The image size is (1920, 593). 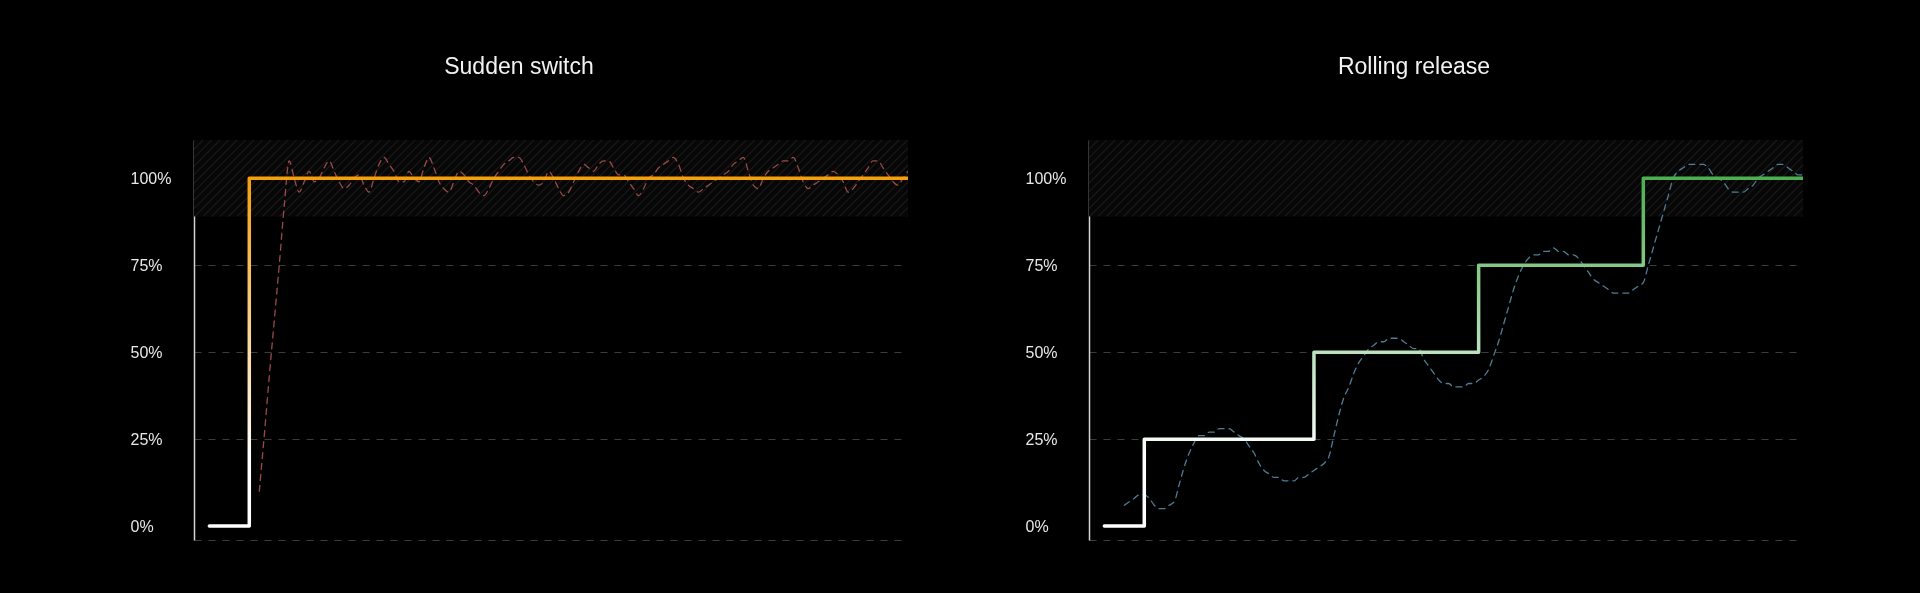 What do you see at coordinates (1413, 66) in the screenshot?
I see `chart-title: Rolling release` at bounding box center [1413, 66].